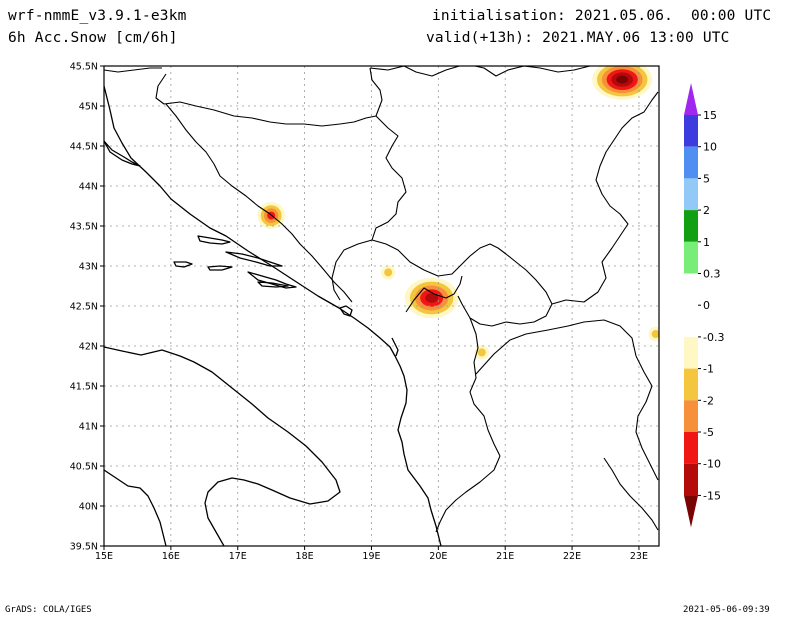  I want to click on snow-area-montenegro, so click(431, 298).